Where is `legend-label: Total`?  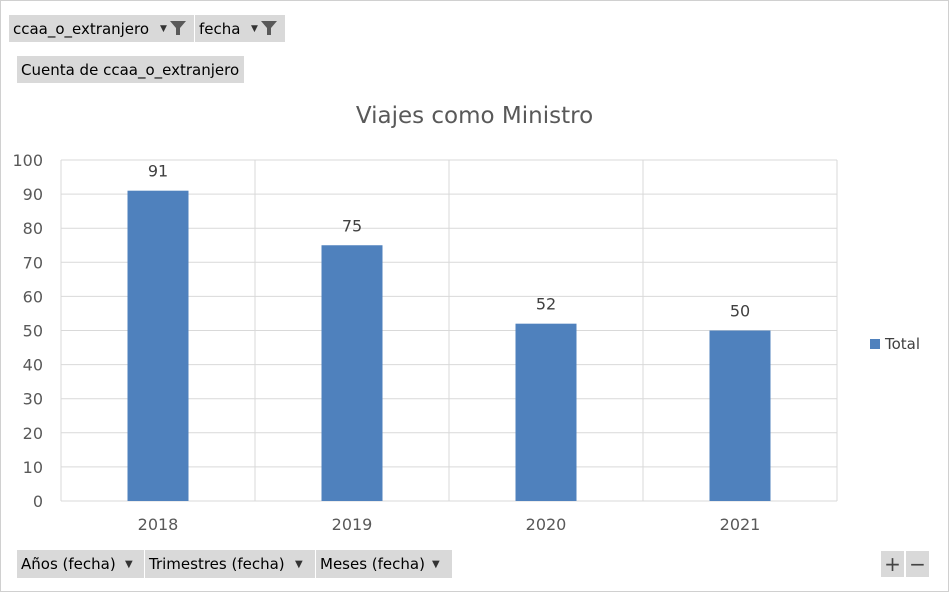
legend-label: Total is located at coordinates (903, 344).